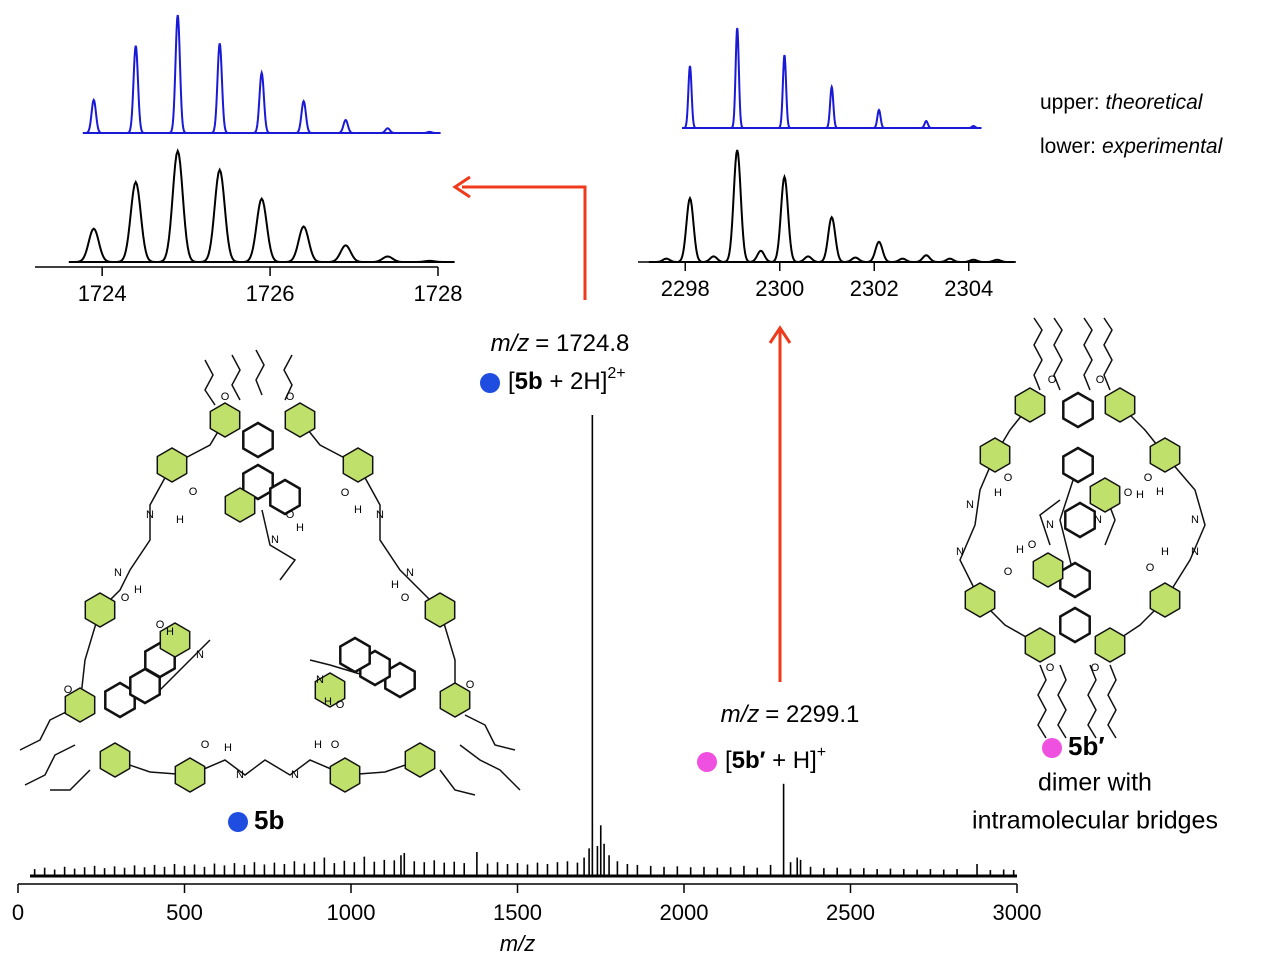 The image size is (1286, 965). What do you see at coordinates (461, 187) in the screenshot?
I see `arrow-head` at bounding box center [461, 187].